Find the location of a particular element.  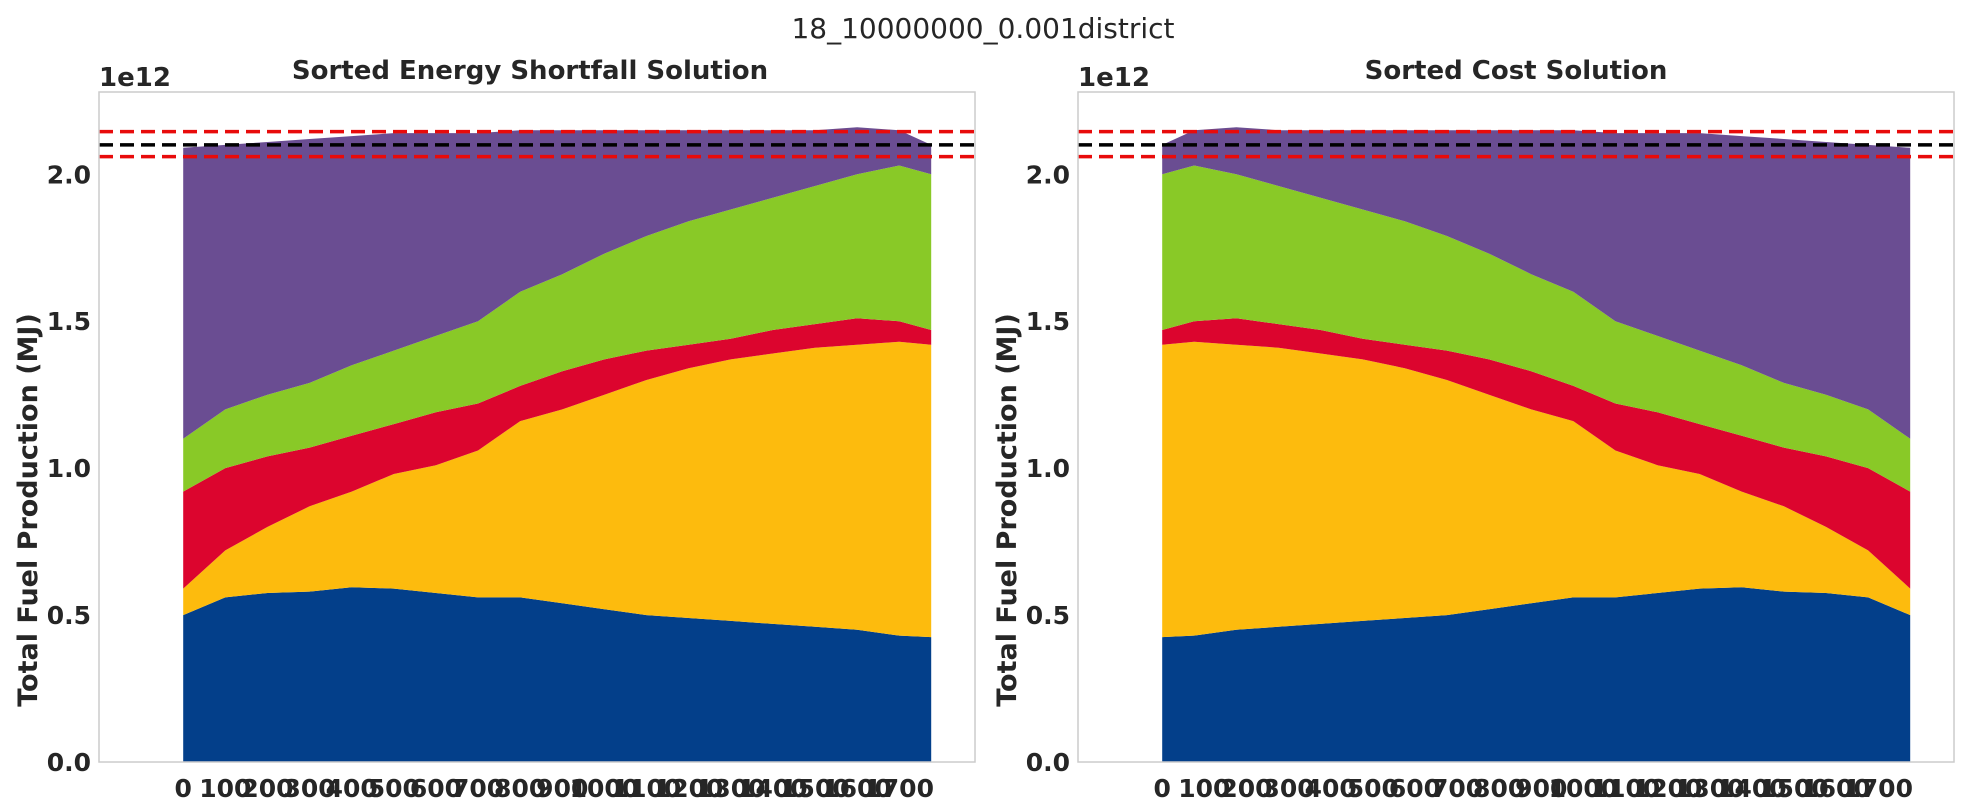

figure-title: 18_10000000_0.001district is located at coordinates (982, 28).